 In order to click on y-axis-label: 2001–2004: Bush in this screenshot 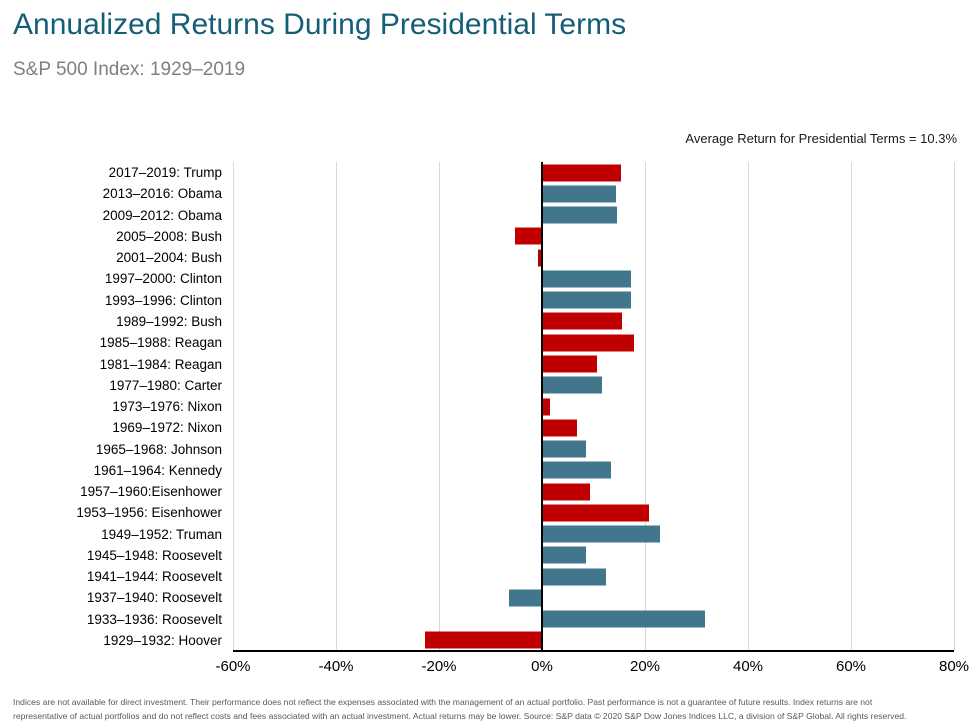, I will do `click(169, 258)`.